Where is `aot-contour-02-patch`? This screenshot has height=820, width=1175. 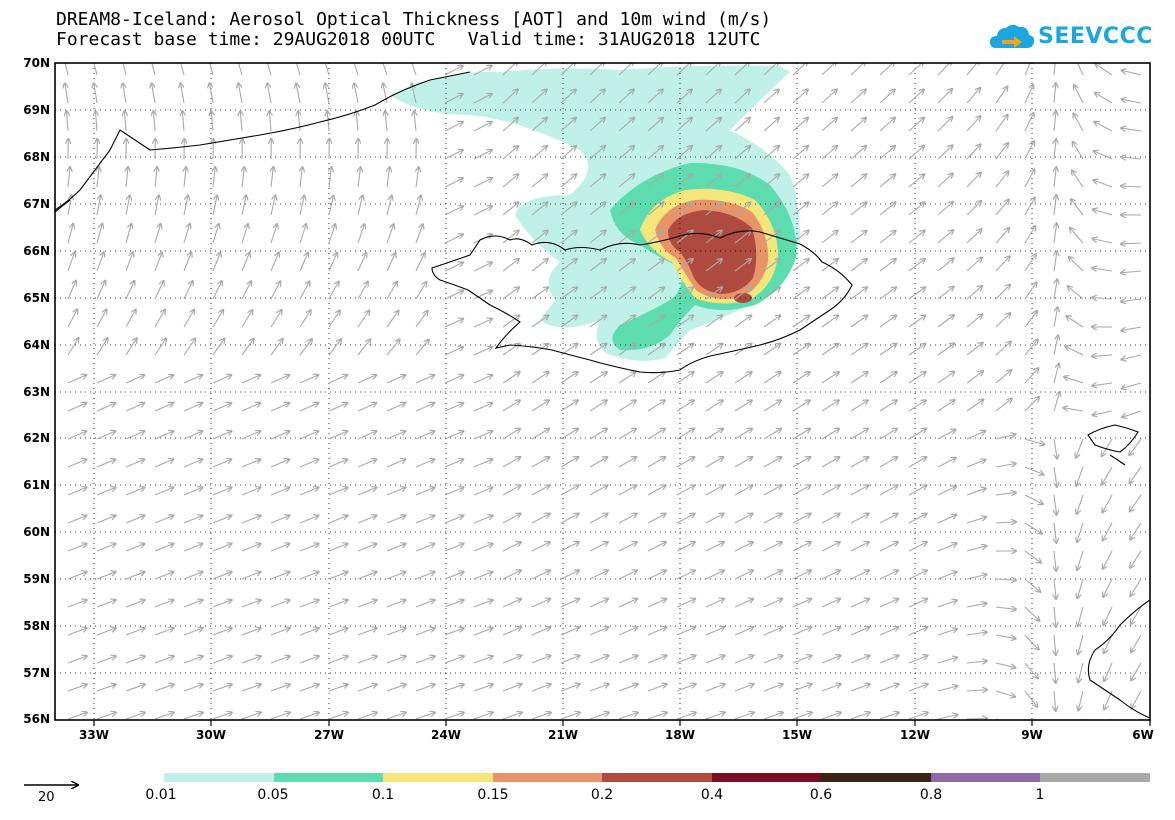
aot-contour-02-patch is located at coordinates (743, 298).